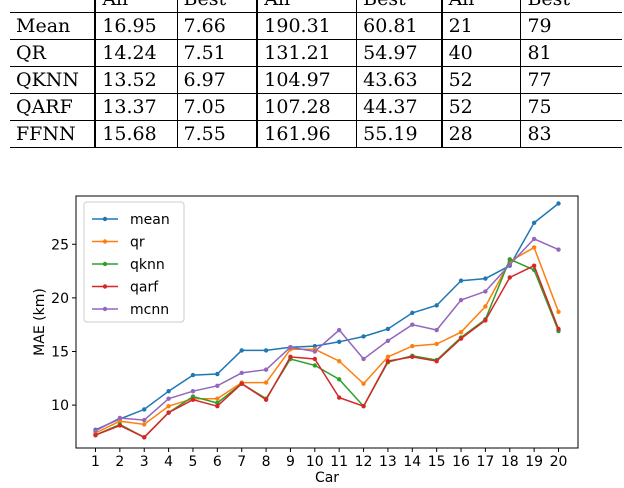 The width and height of the screenshot is (624, 488). I want to click on x-tick-label: 17, so click(485, 462).